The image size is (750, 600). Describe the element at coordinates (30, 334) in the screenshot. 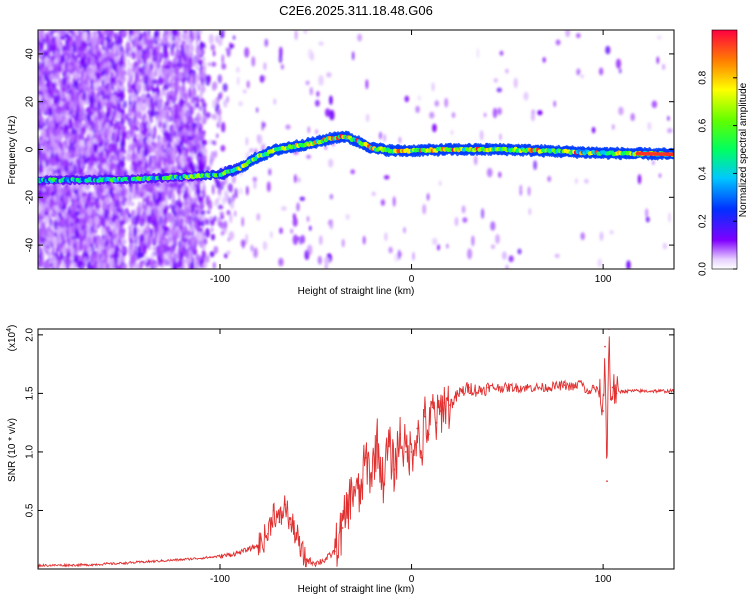

I see `snr-y-tick-label: 2.0` at that location.